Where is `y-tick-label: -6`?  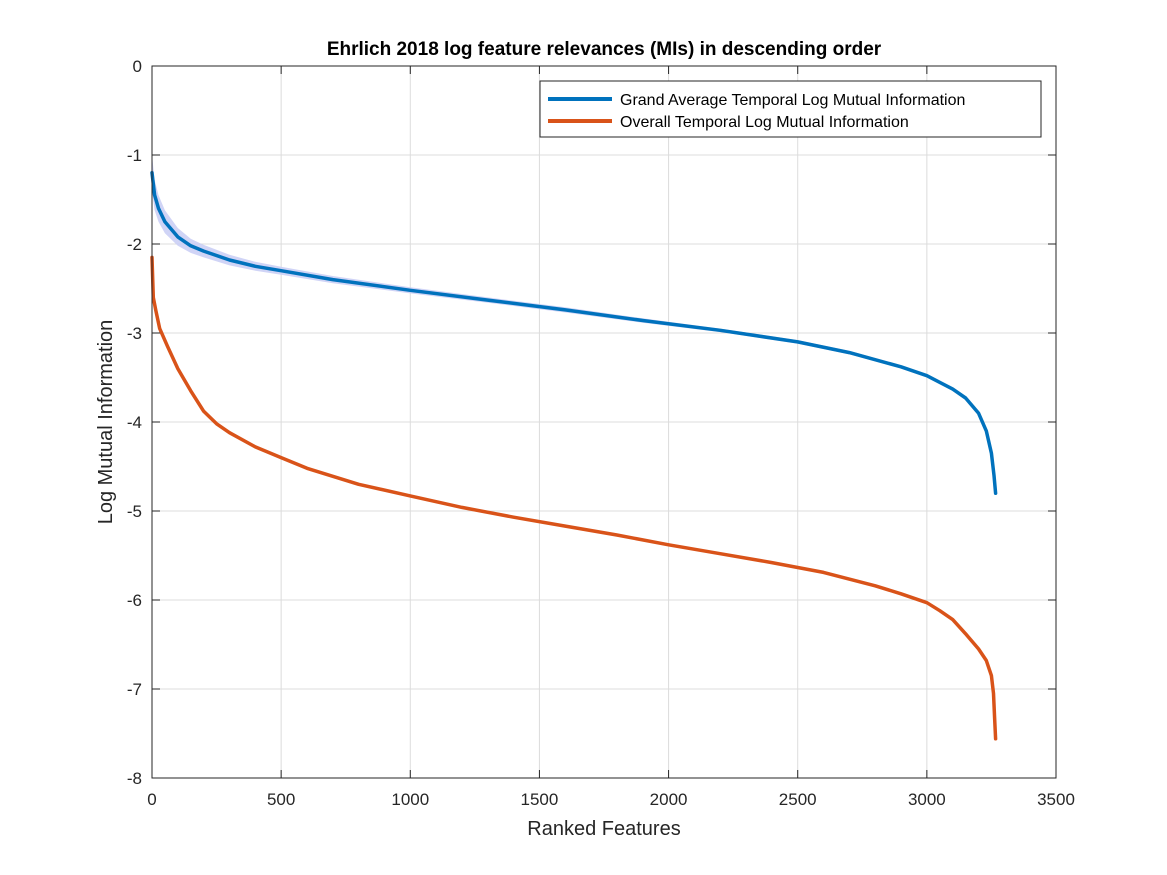
y-tick-label: -6 is located at coordinates (134, 600).